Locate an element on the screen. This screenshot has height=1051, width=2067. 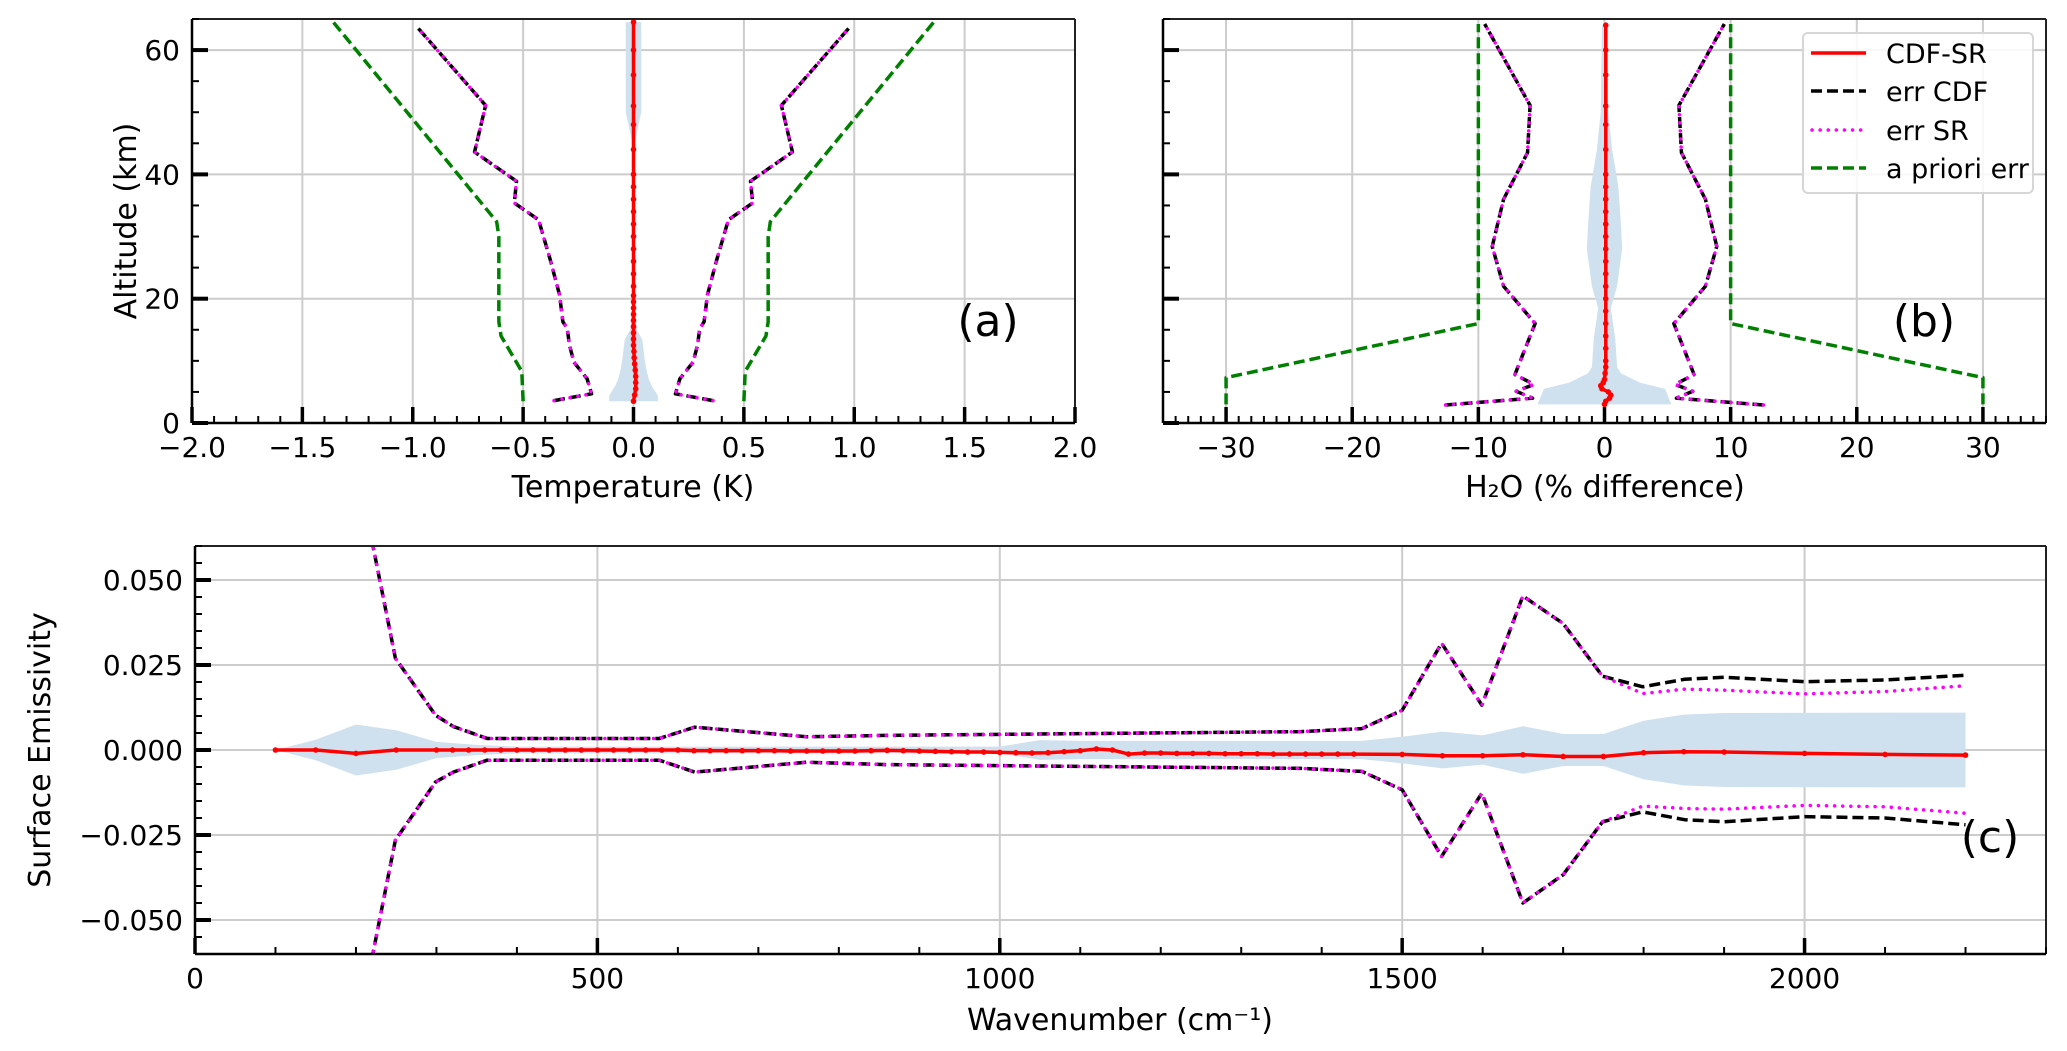
series-a-priori-err-lower is located at coordinates (1352, 214).